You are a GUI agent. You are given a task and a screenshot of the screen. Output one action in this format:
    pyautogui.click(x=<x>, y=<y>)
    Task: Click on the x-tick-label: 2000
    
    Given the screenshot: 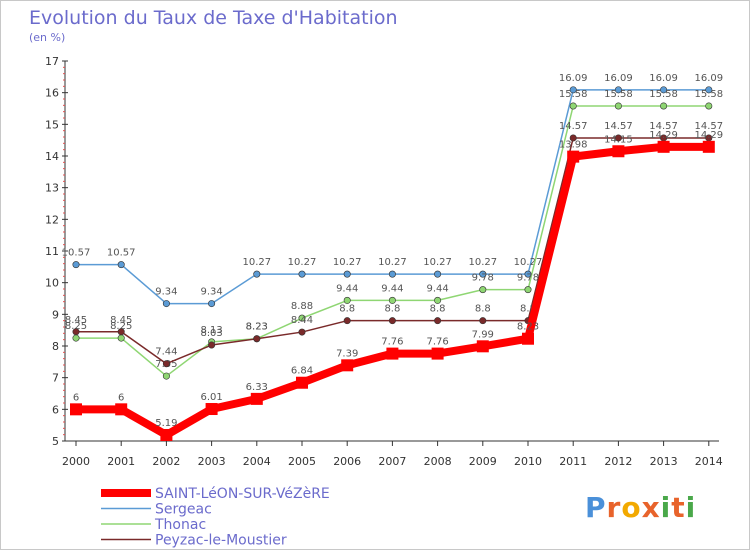 What is the action you would take?
    pyautogui.click(x=76, y=461)
    